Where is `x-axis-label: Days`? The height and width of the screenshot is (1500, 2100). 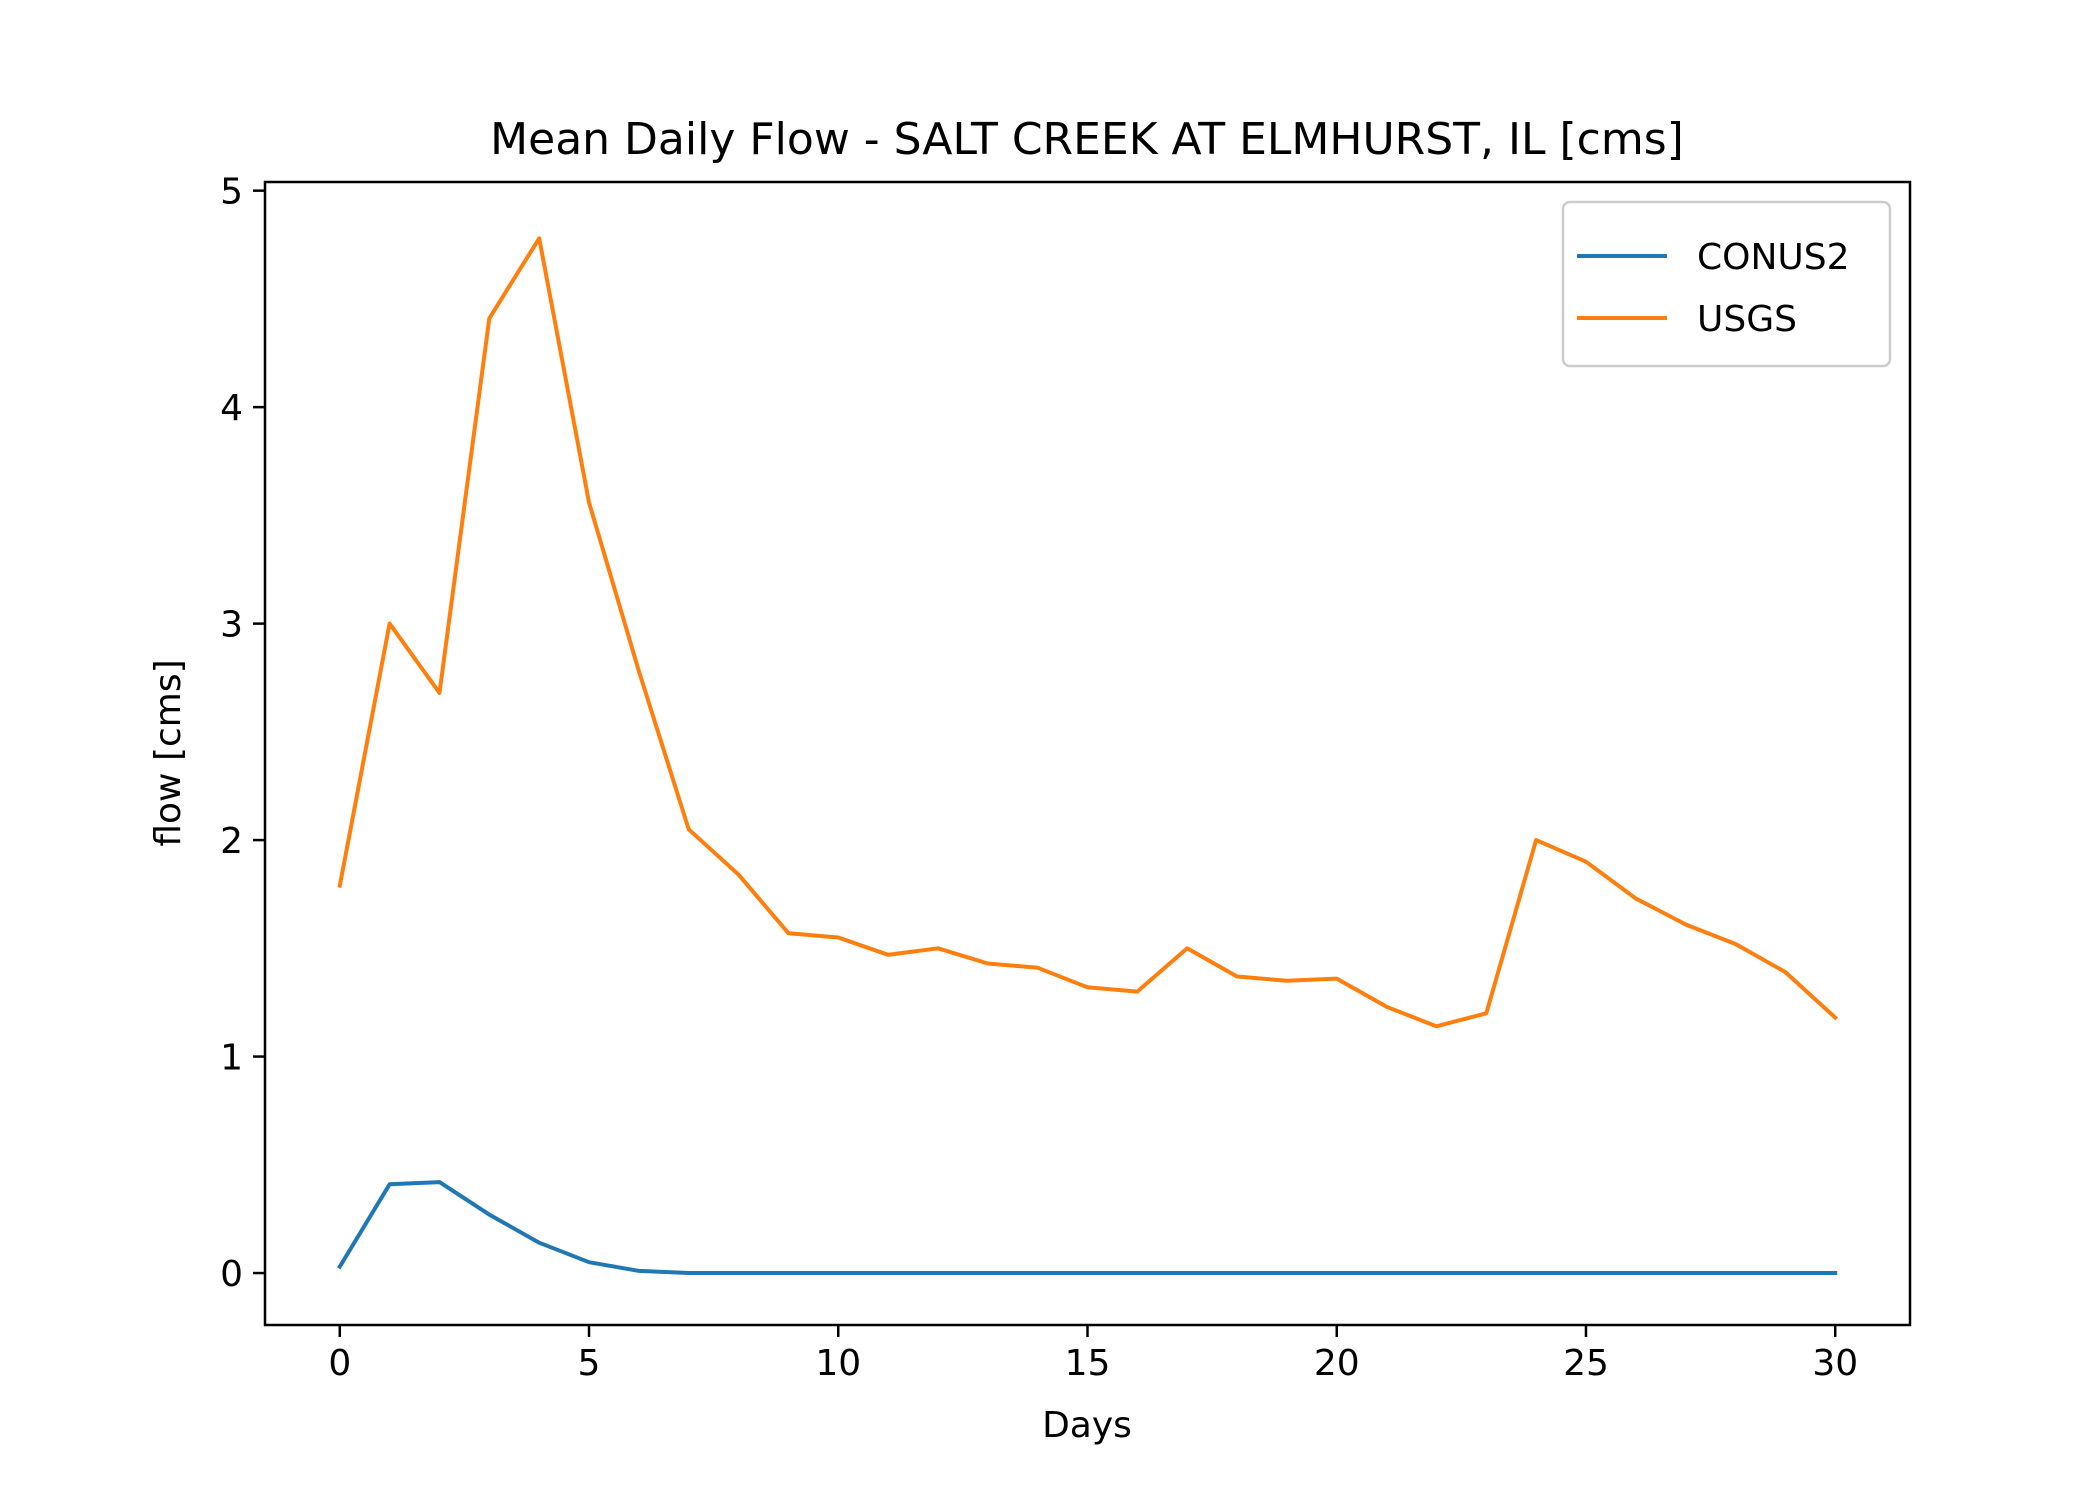
x-axis-label: Days is located at coordinates (1087, 1425).